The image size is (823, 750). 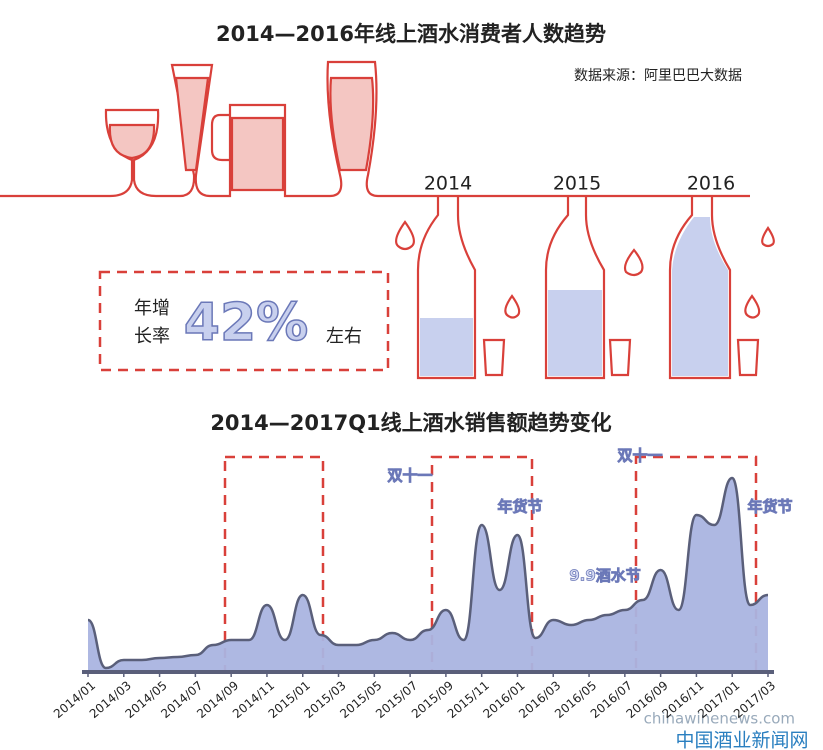 What do you see at coordinates (577, 184) in the screenshot?
I see `year-label: 2015` at bounding box center [577, 184].